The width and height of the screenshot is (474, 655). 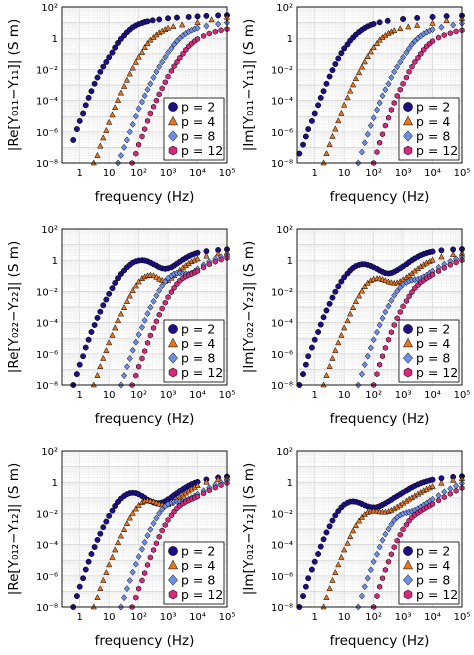 What do you see at coordinates (198, 580) in the screenshot?
I see `legend-label: p = 8` at bounding box center [198, 580].